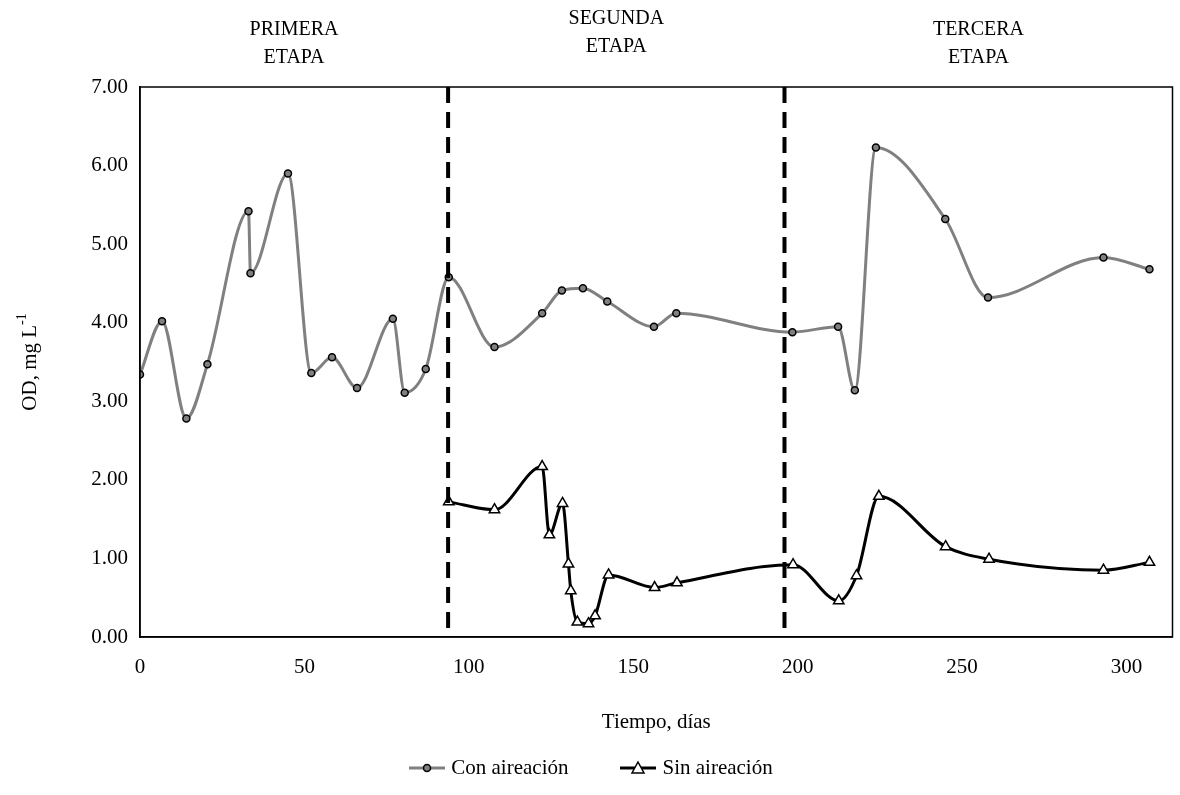  What do you see at coordinates (1126, 666) in the screenshot?
I see `x-tick-label: 300` at bounding box center [1126, 666].